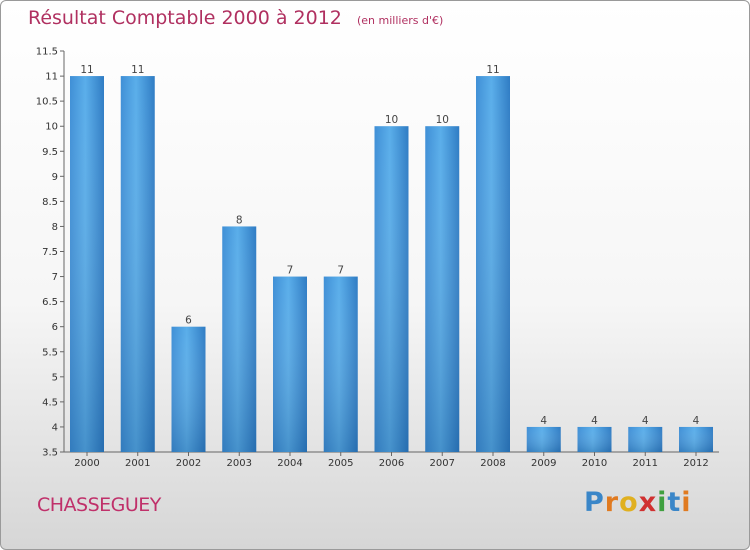 This screenshot has width=750, height=550. I want to click on y-tick-label: 5, so click(55, 377).